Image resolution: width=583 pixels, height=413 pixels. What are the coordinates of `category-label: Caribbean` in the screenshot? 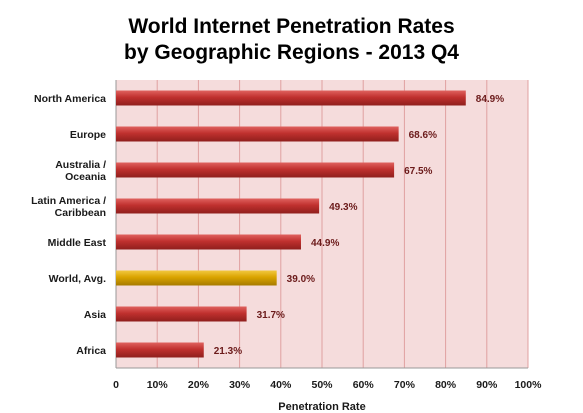 It's located at (80, 213).